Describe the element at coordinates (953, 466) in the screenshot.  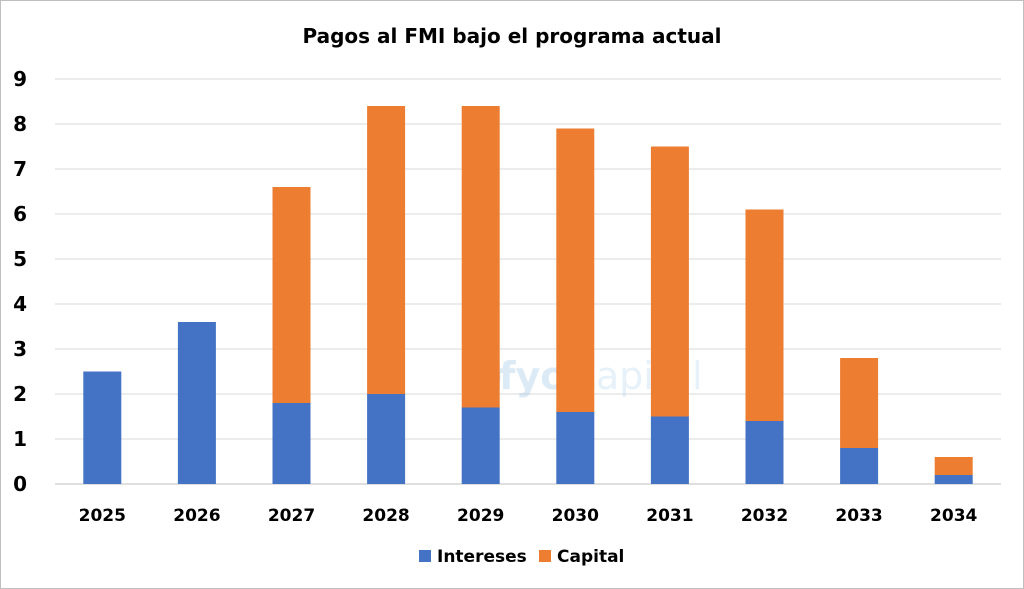
I see `bar-capital-2034` at that location.